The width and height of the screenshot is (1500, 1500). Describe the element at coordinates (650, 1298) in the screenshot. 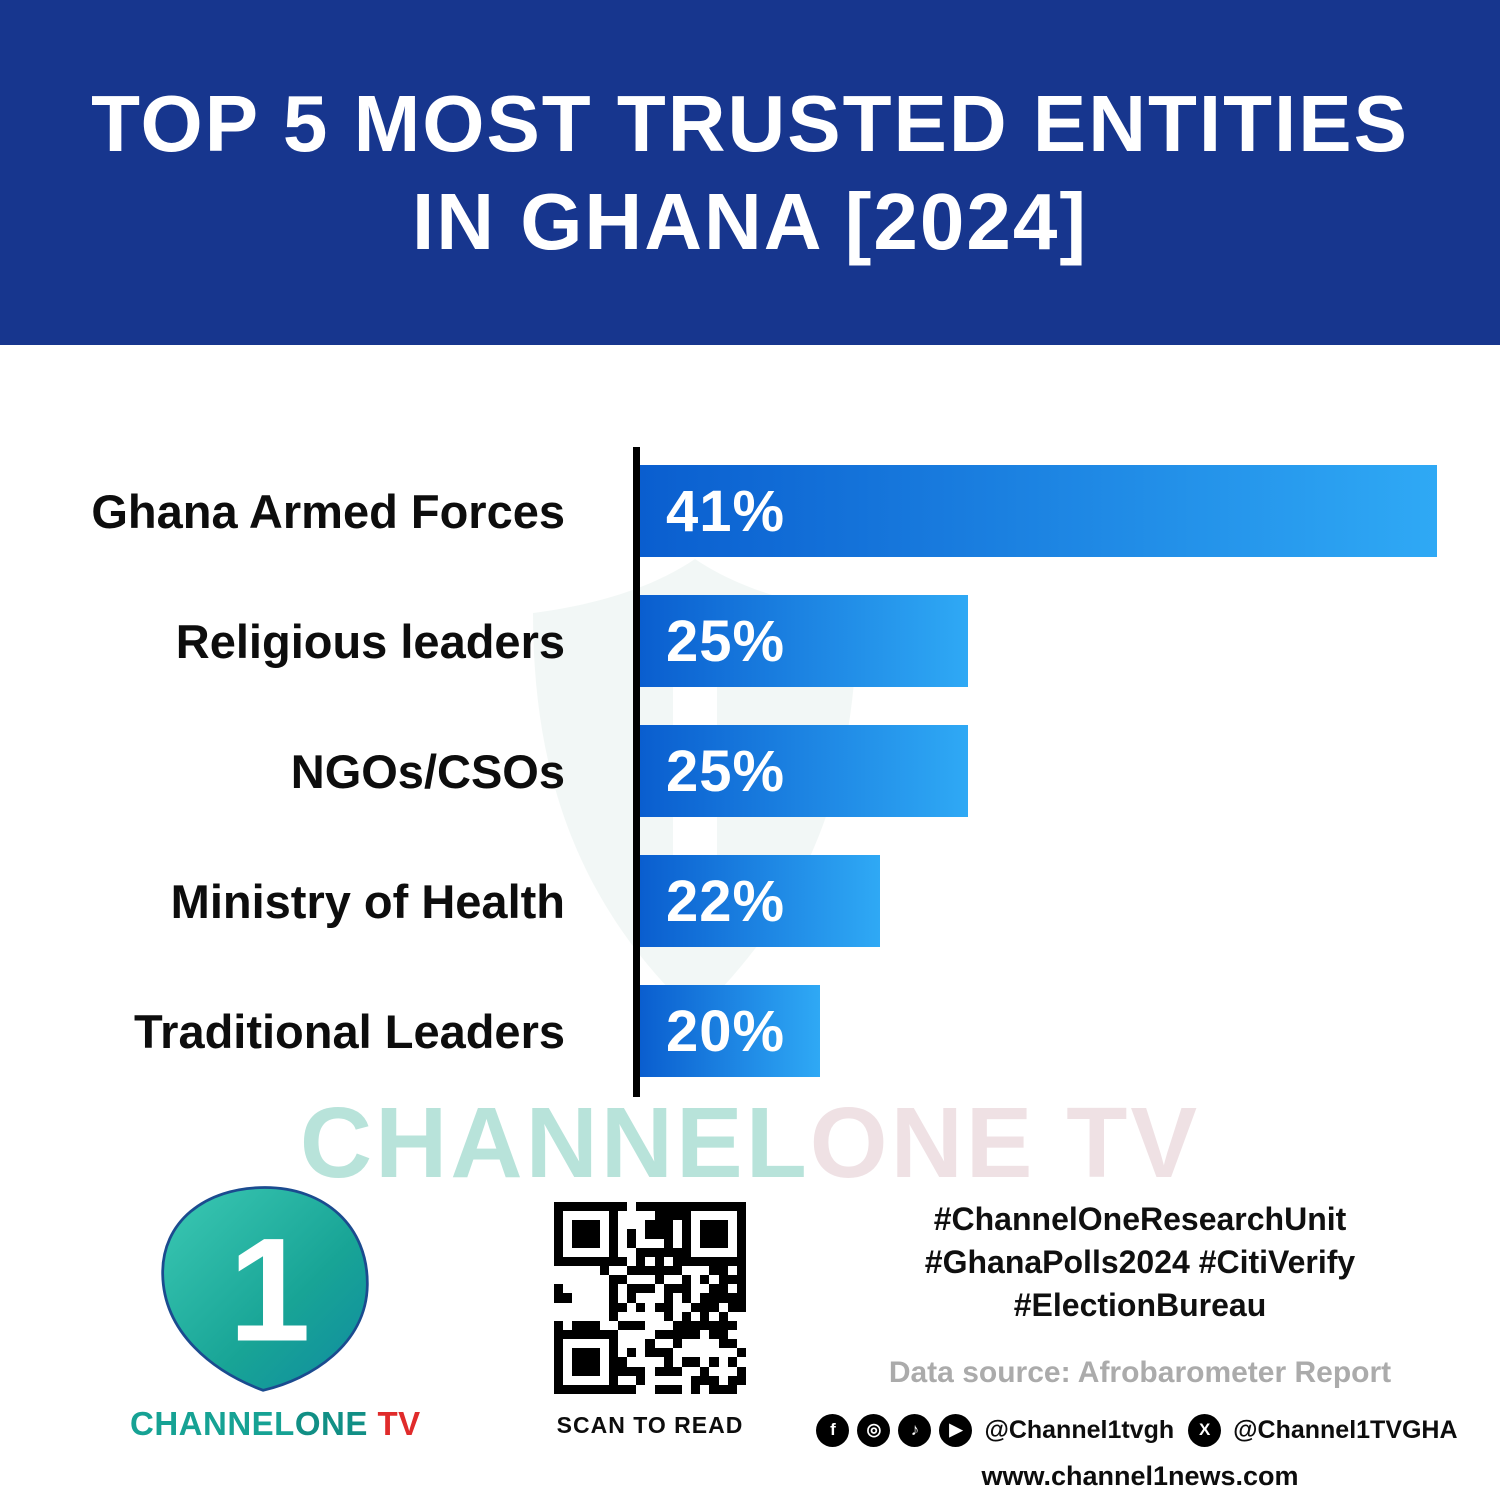

I see `qr-code` at that location.